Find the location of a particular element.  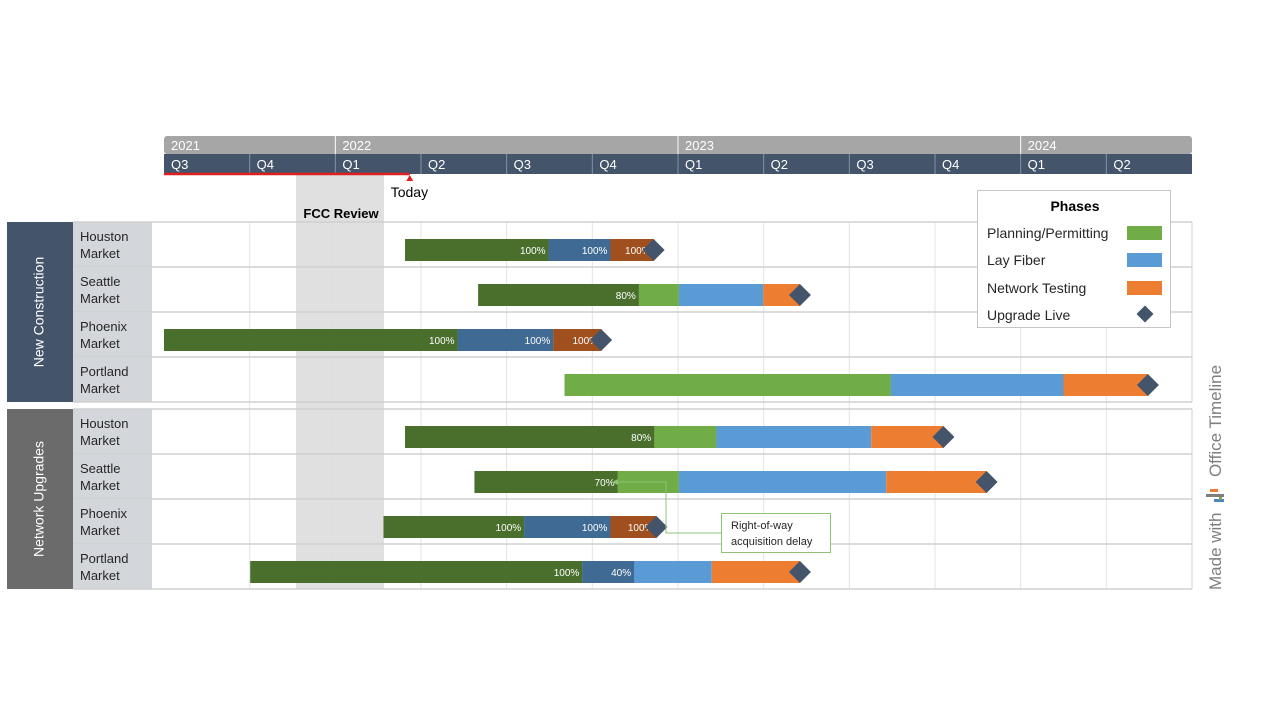

legend-label: Planning/Permitting is located at coordinates (1048, 233).